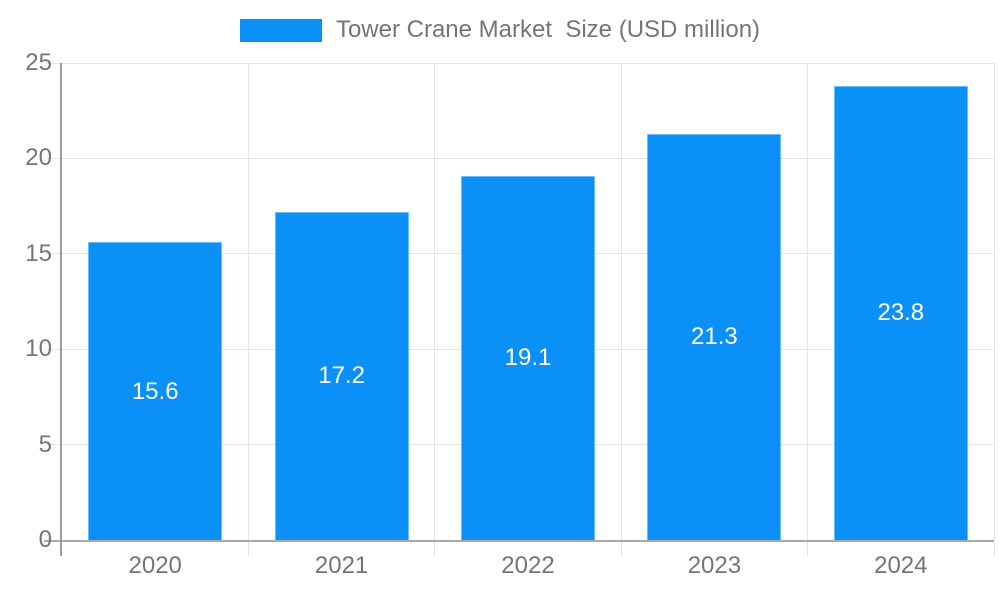 The height and width of the screenshot is (600, 1000). I want to click on bar: 21.3, so click(714, 336).